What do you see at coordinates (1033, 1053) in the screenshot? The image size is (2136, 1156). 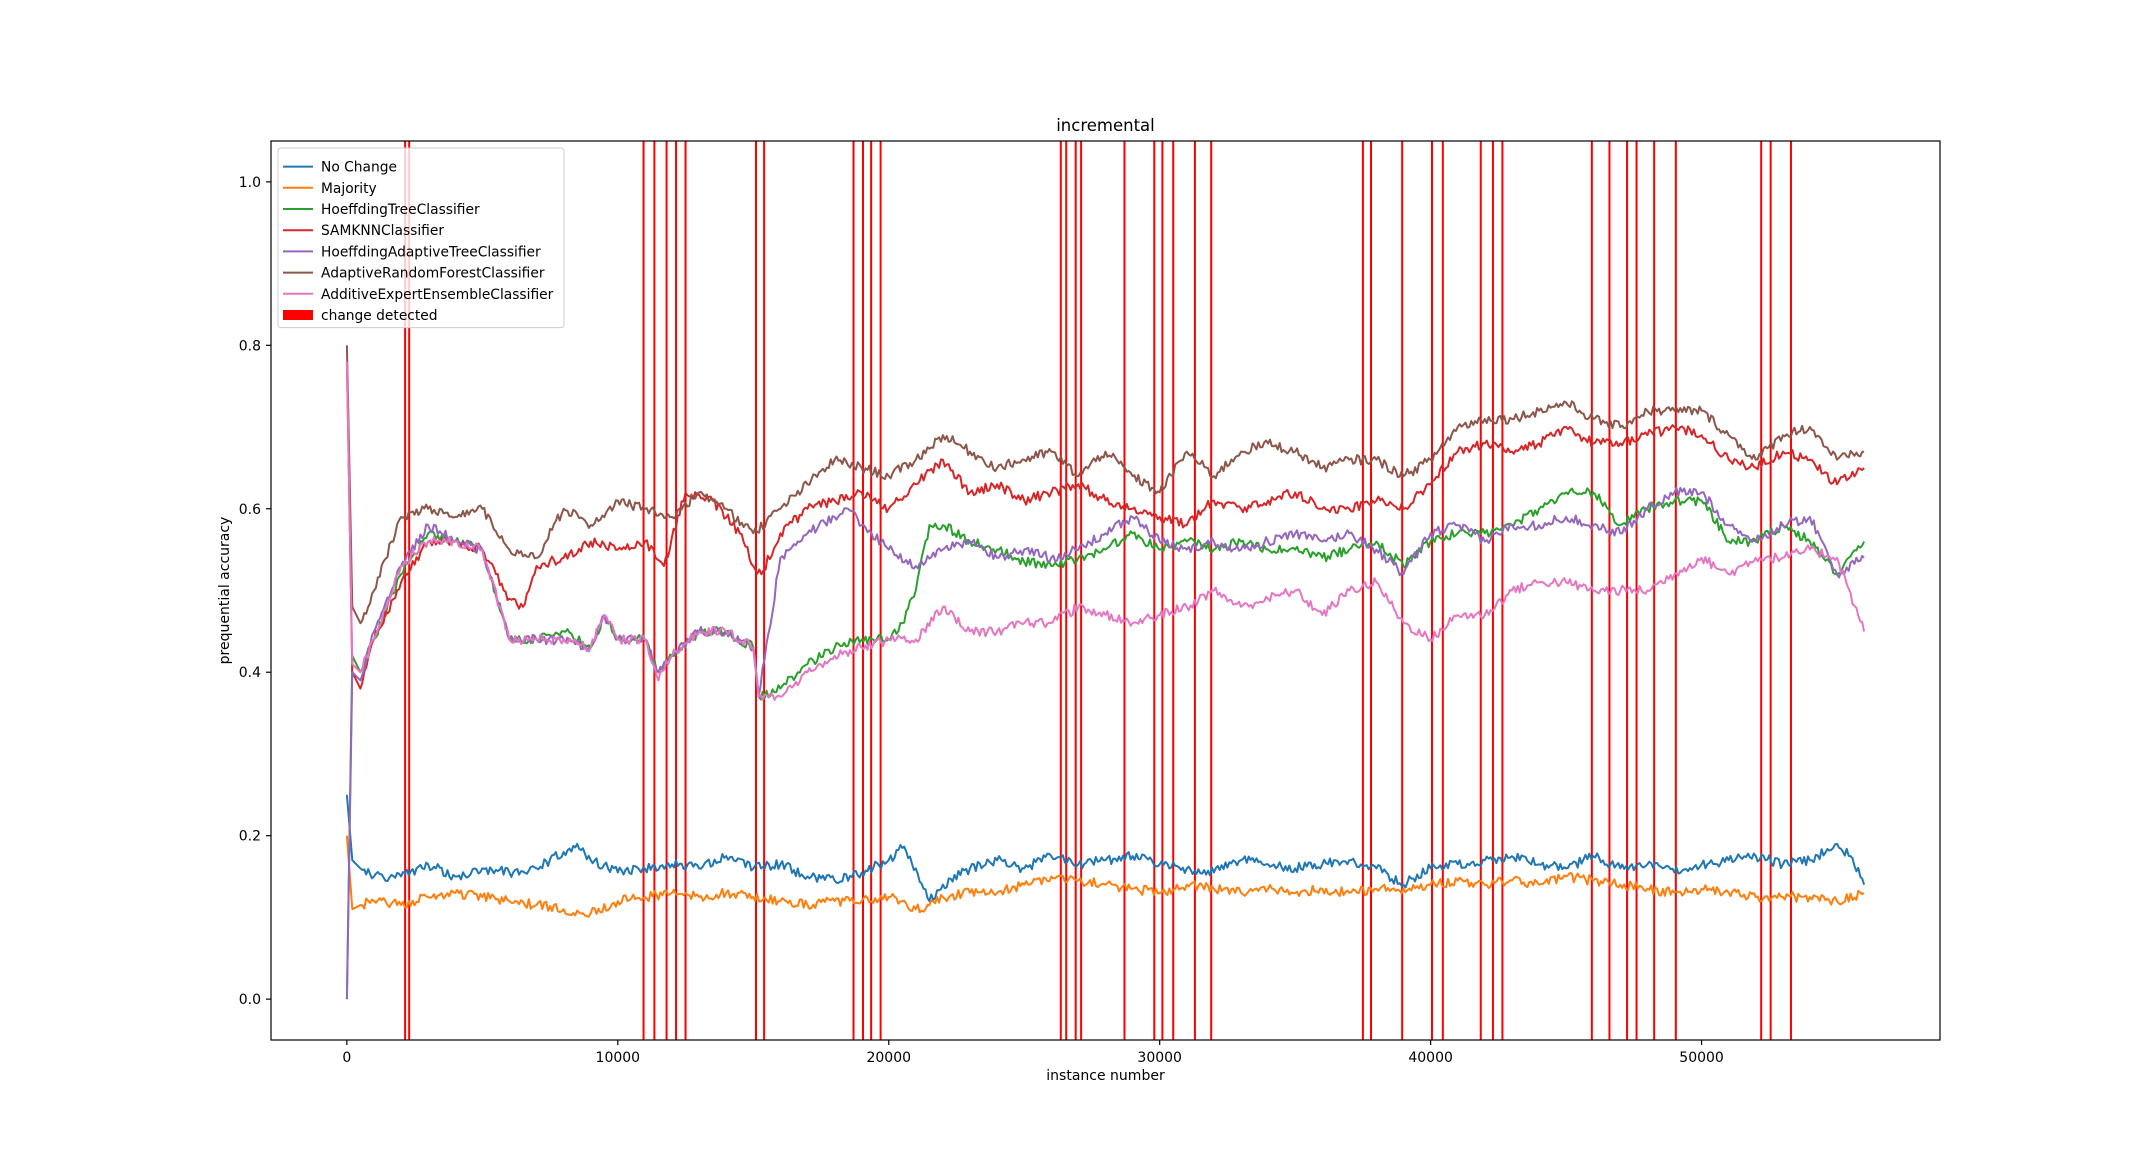 I see `x-axis: 0 10000 20000 30000 40000 50000` at bounding box center [1033, 1053].